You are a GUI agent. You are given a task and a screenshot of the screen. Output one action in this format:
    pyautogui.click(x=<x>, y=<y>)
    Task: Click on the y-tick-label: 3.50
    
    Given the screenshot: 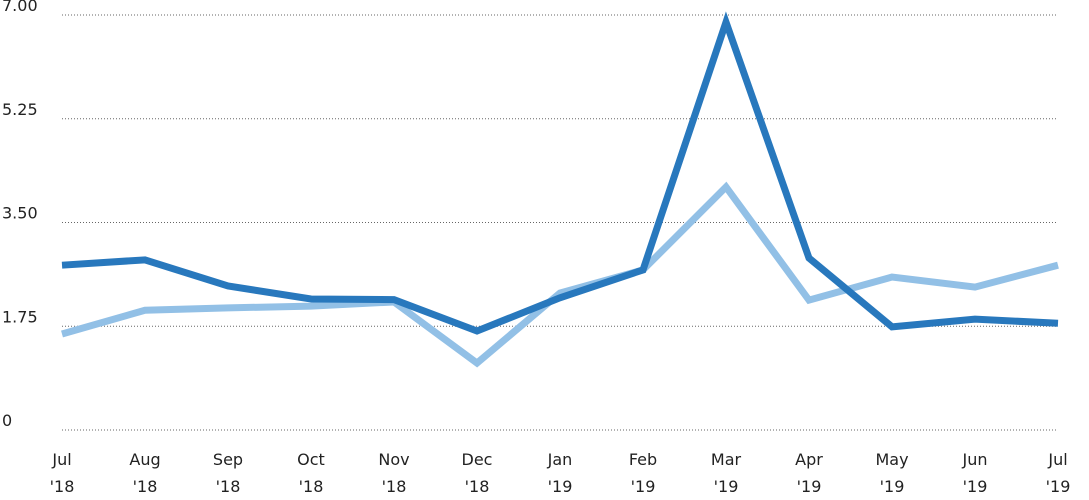 What is the action you would take?
    pyautogui.click(x=20, y=213)
    